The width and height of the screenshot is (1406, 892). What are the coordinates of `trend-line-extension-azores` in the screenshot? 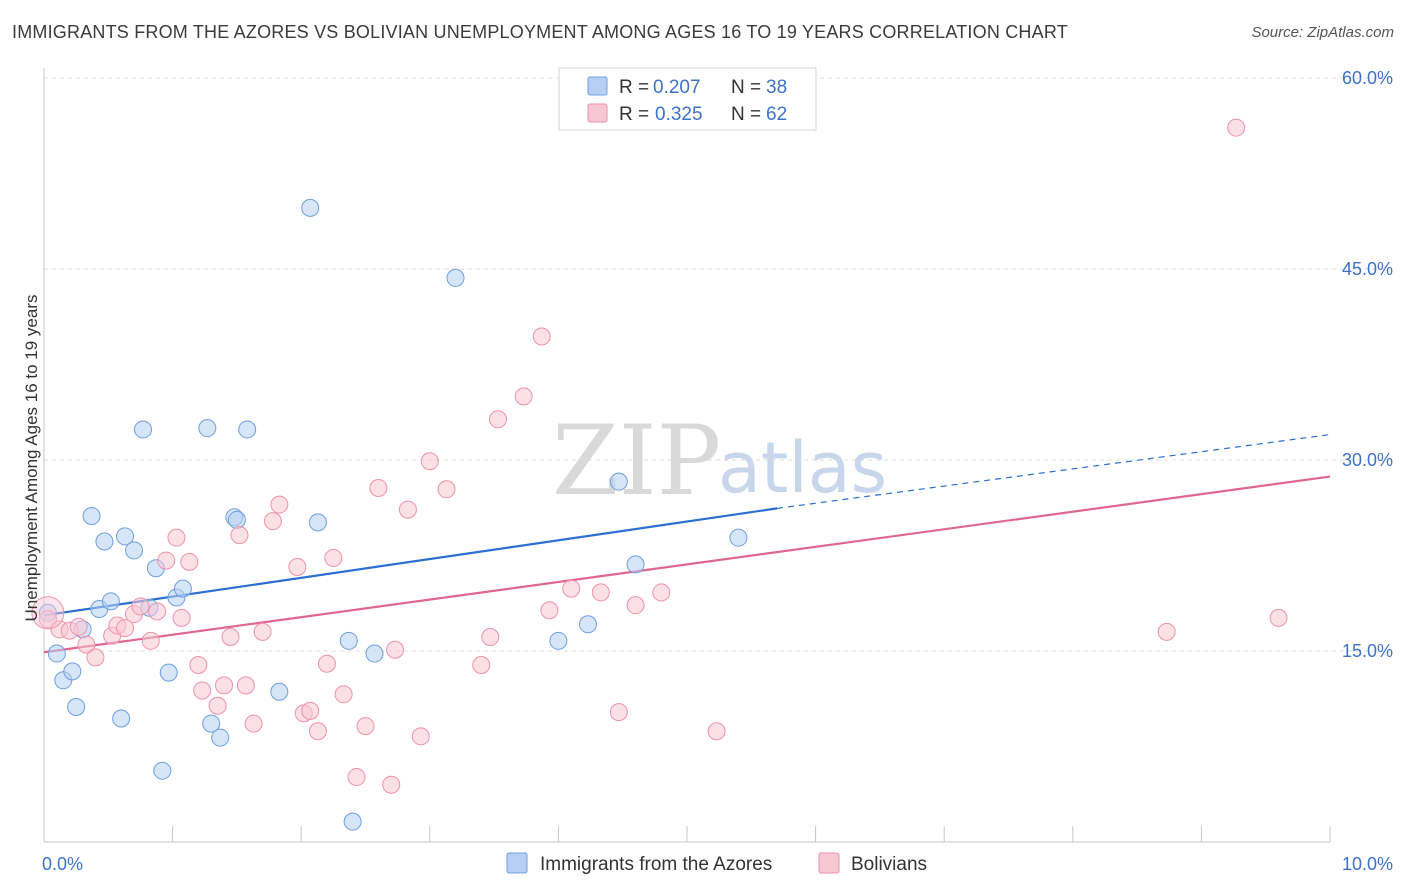 It's located at (1053, 471).